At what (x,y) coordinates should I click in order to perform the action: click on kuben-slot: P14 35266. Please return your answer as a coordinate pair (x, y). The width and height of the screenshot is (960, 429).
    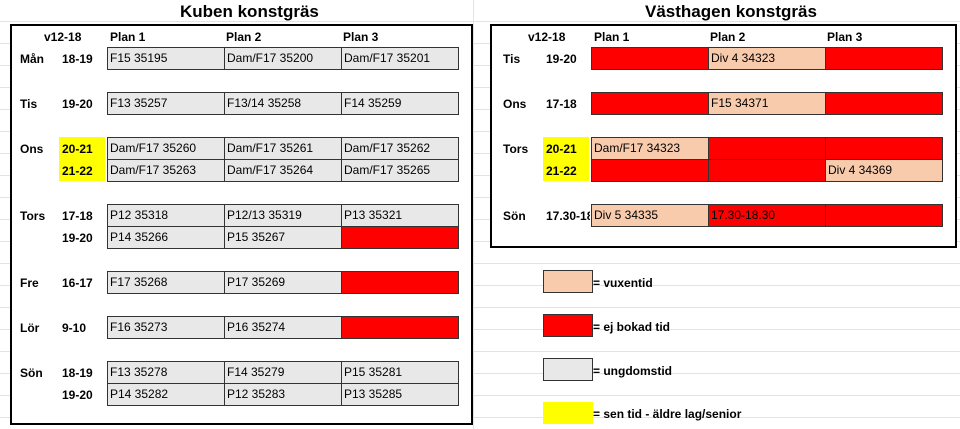
    Looking at the image, I should click on (166, 237).